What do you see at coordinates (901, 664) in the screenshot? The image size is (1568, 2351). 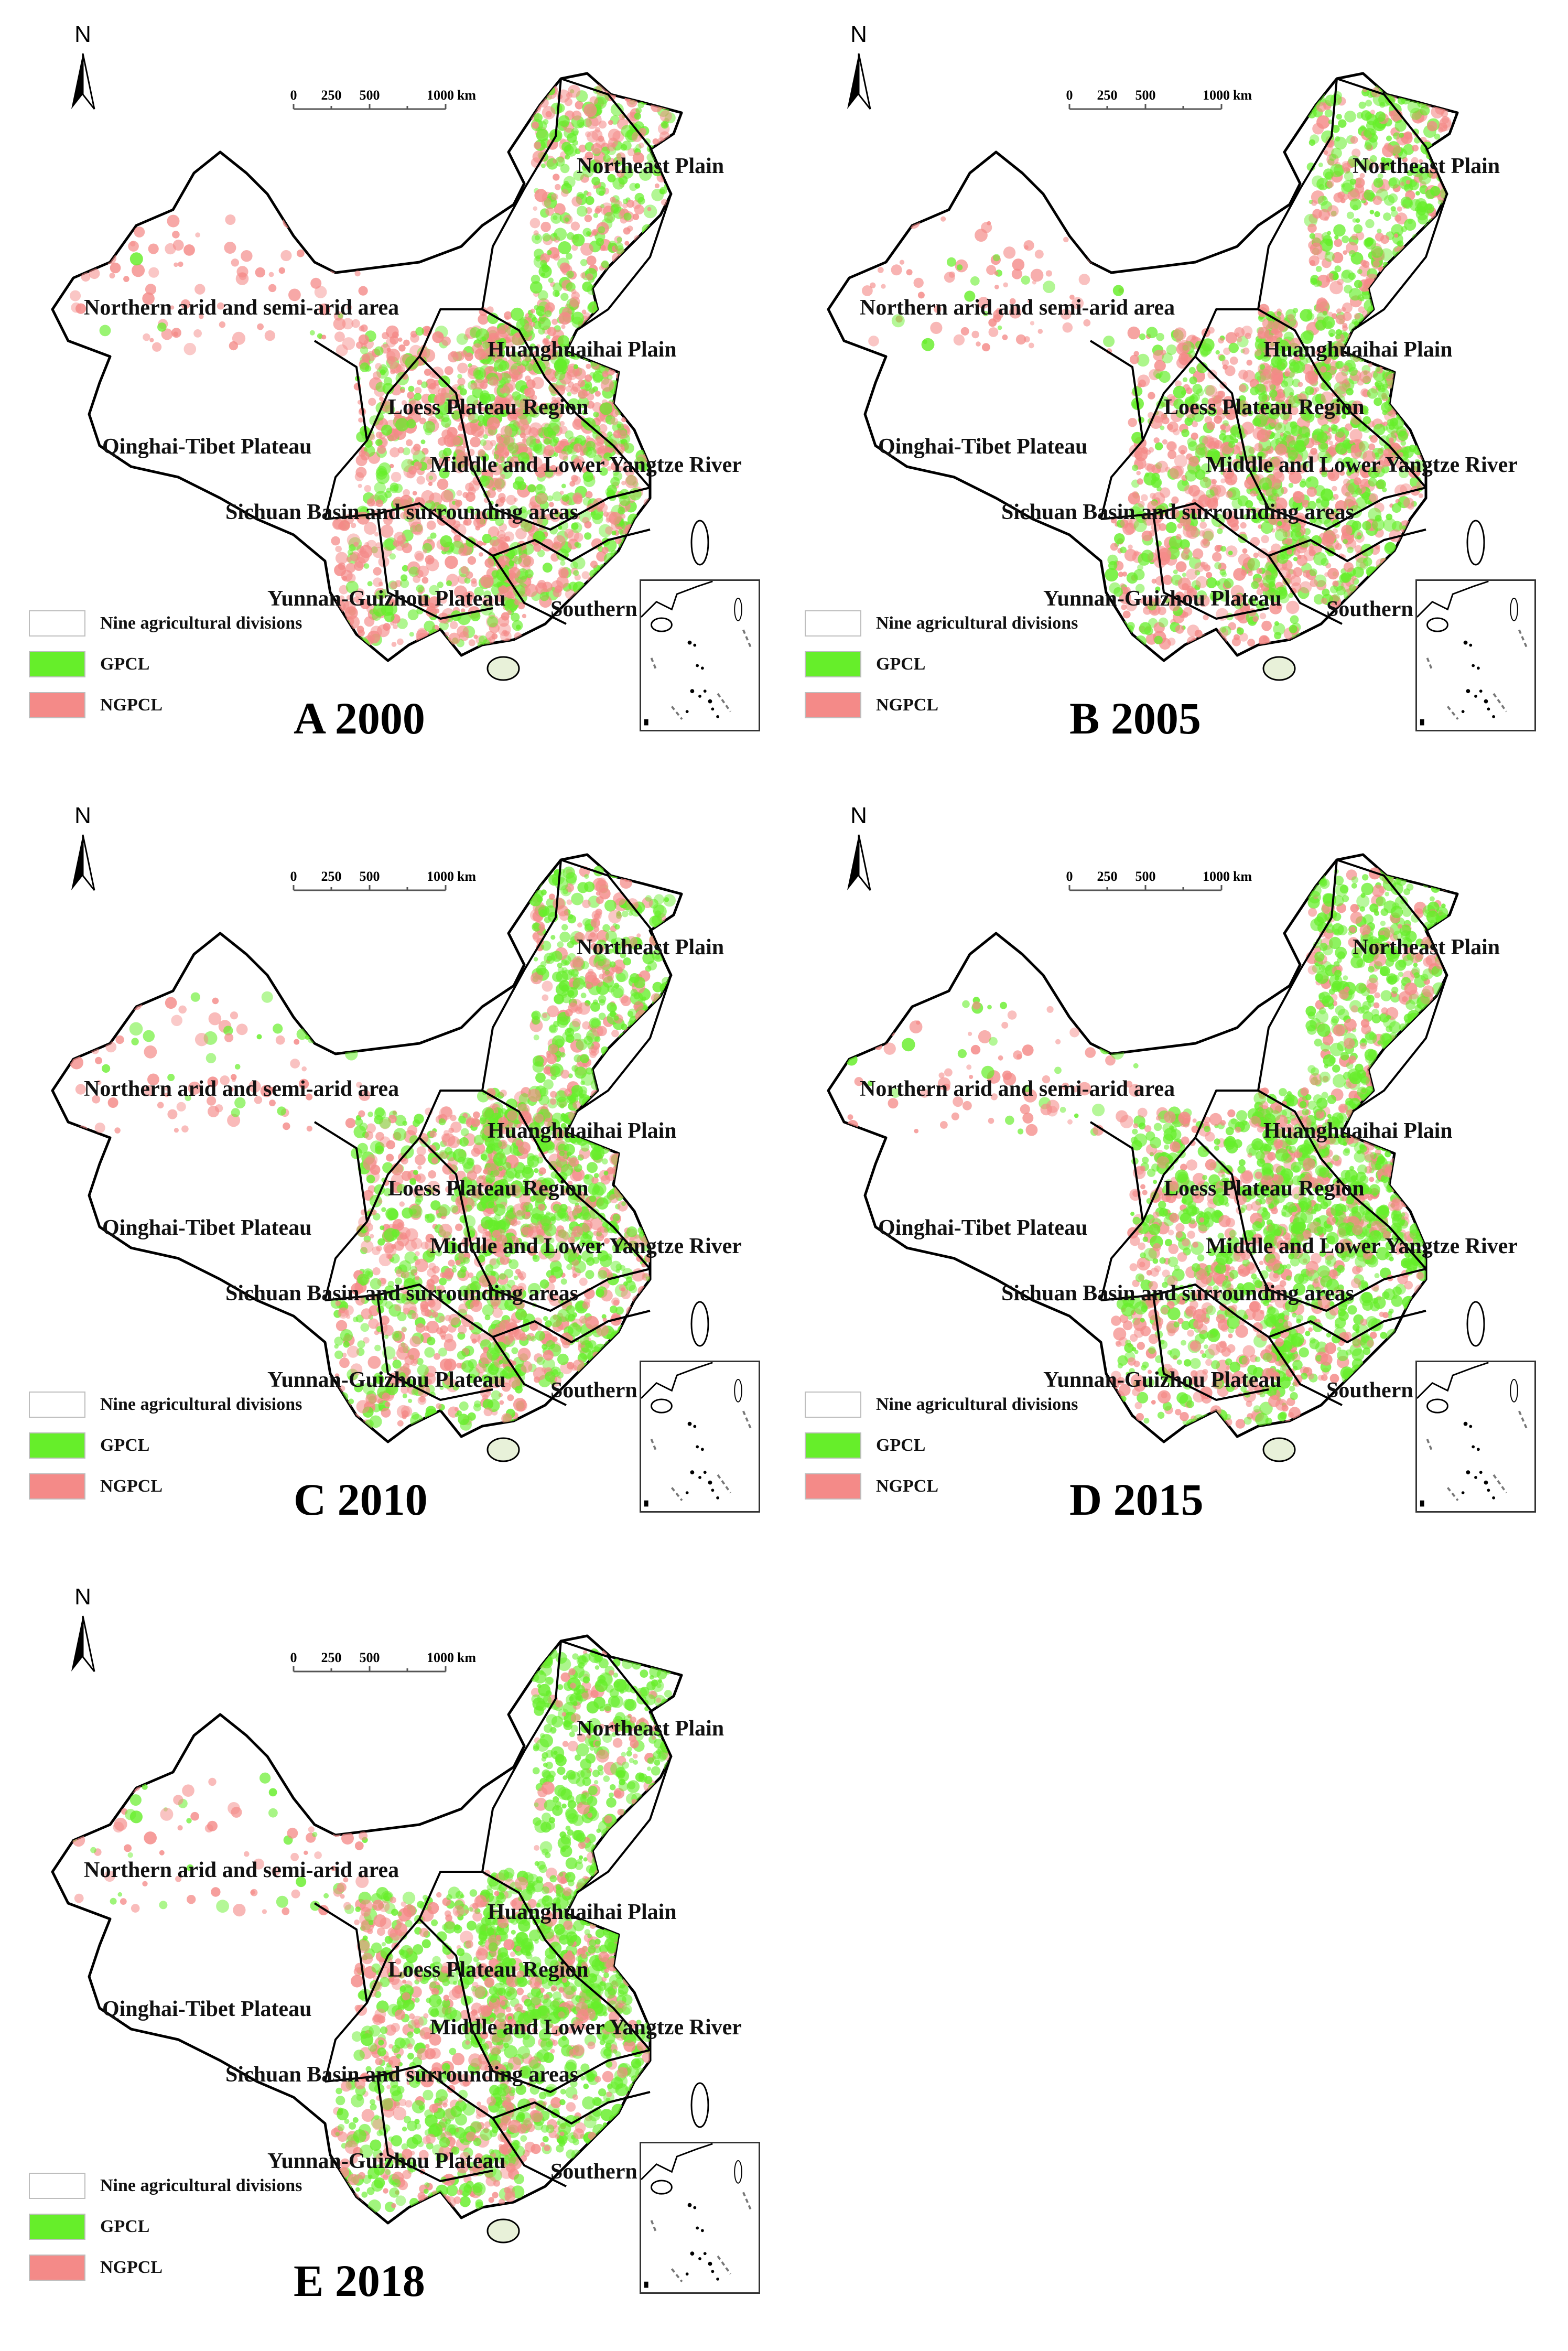 I see `legend-label-gpcl: GPCL` at bounding box center [901, 664].